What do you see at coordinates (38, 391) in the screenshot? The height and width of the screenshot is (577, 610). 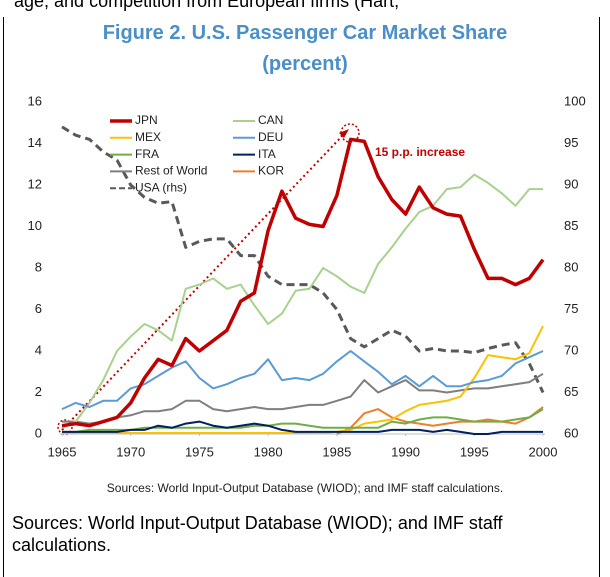 I see `y-tick-label: 2` at bounding box center [38, 391].